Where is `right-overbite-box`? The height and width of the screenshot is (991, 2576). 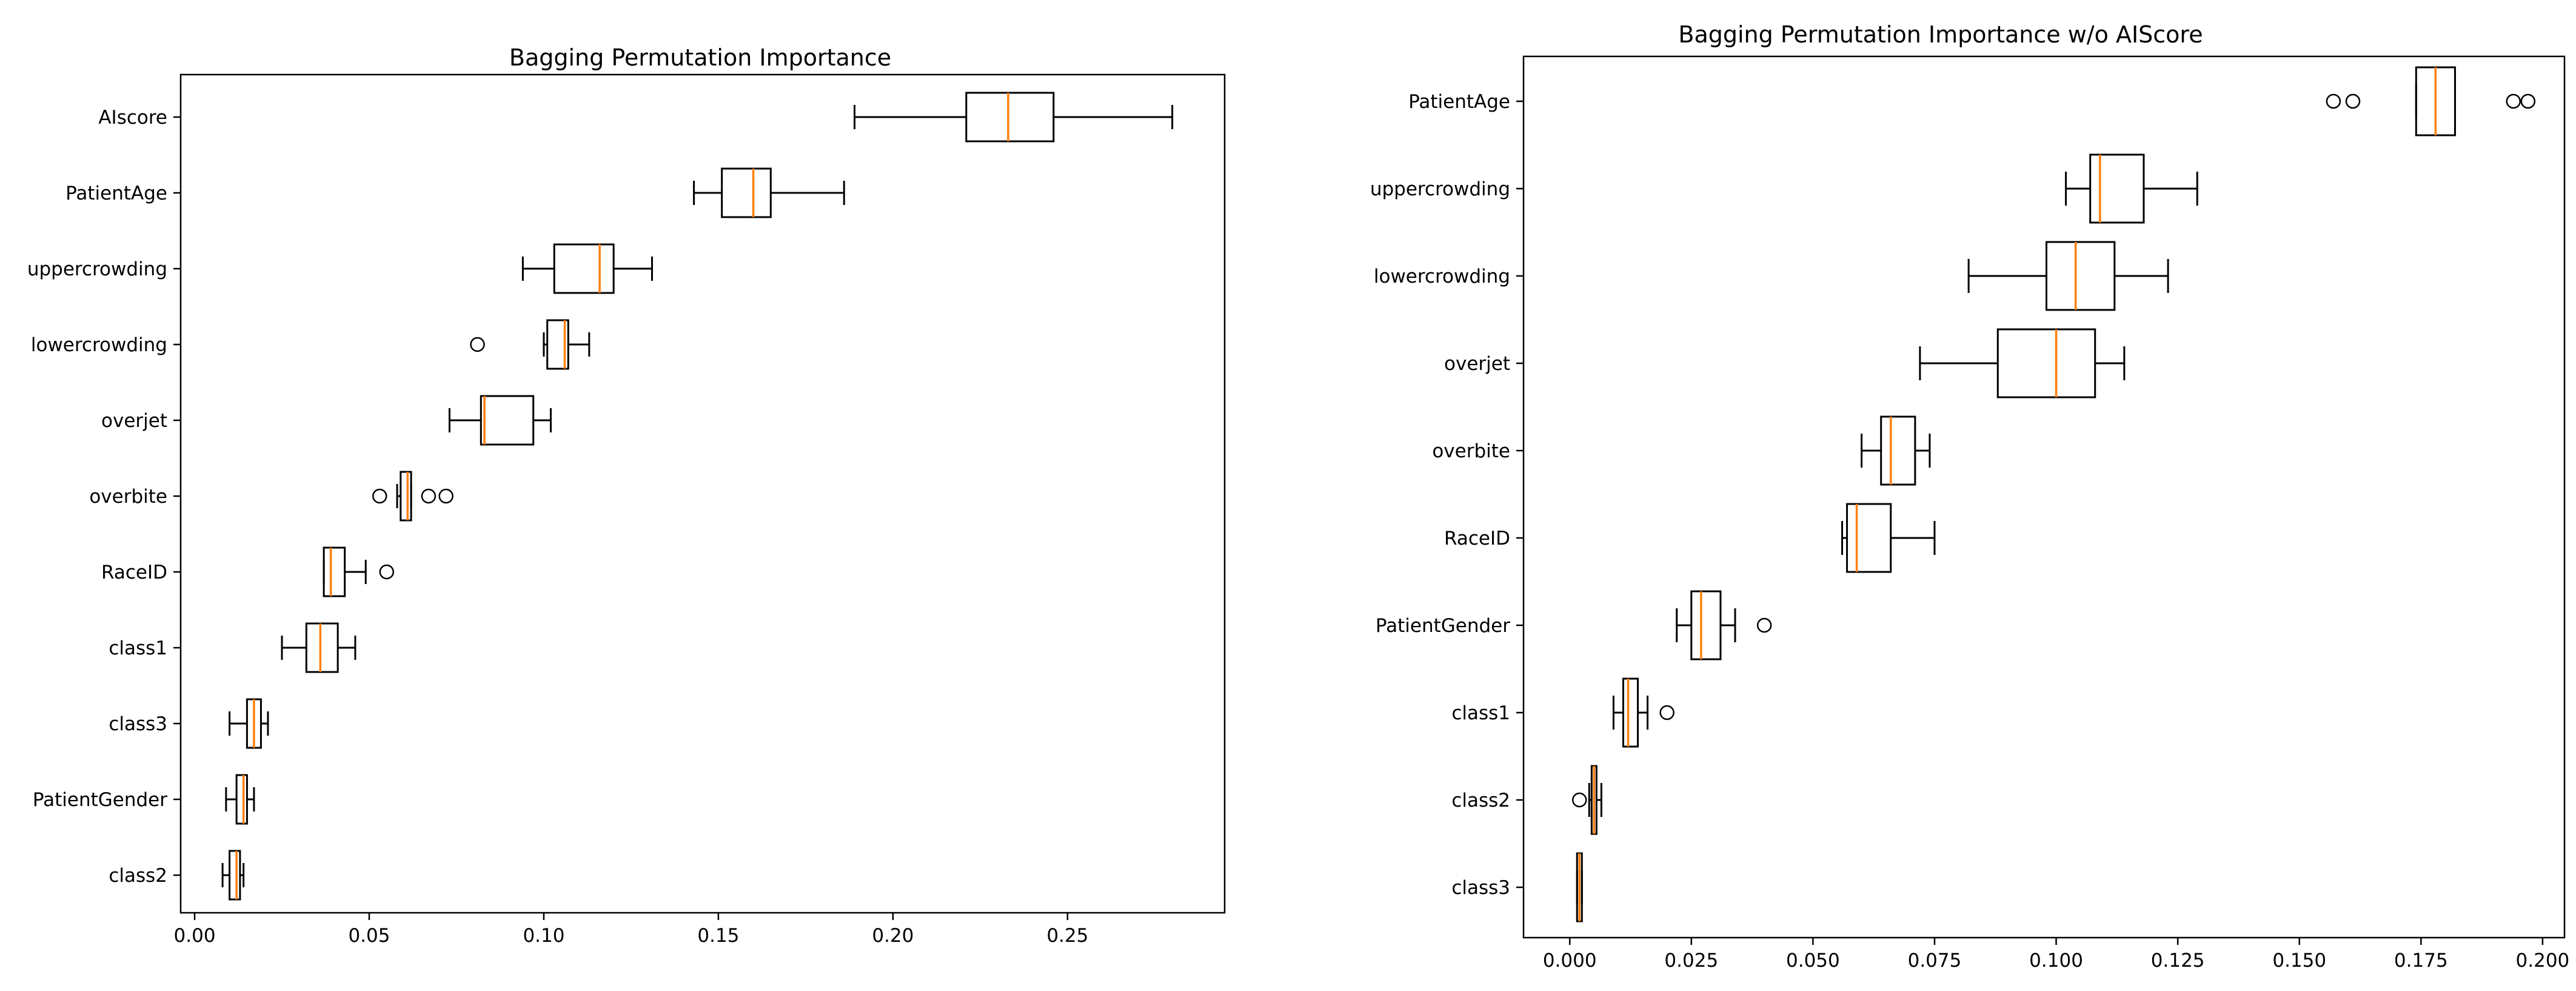
right-overbite-box is located at coordinates (1898, 451).